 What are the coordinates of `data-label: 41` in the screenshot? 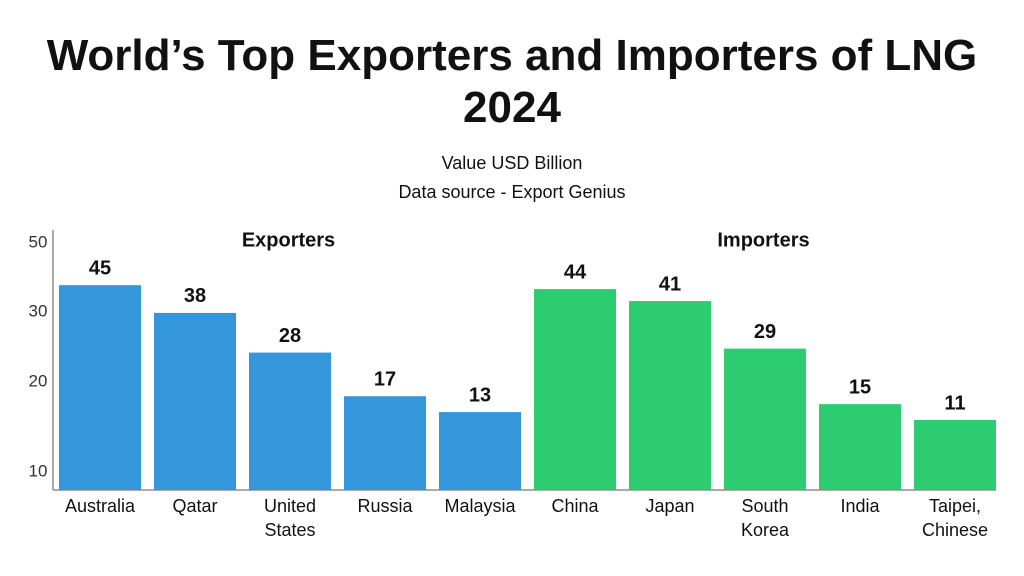 It's located at (670, 284).